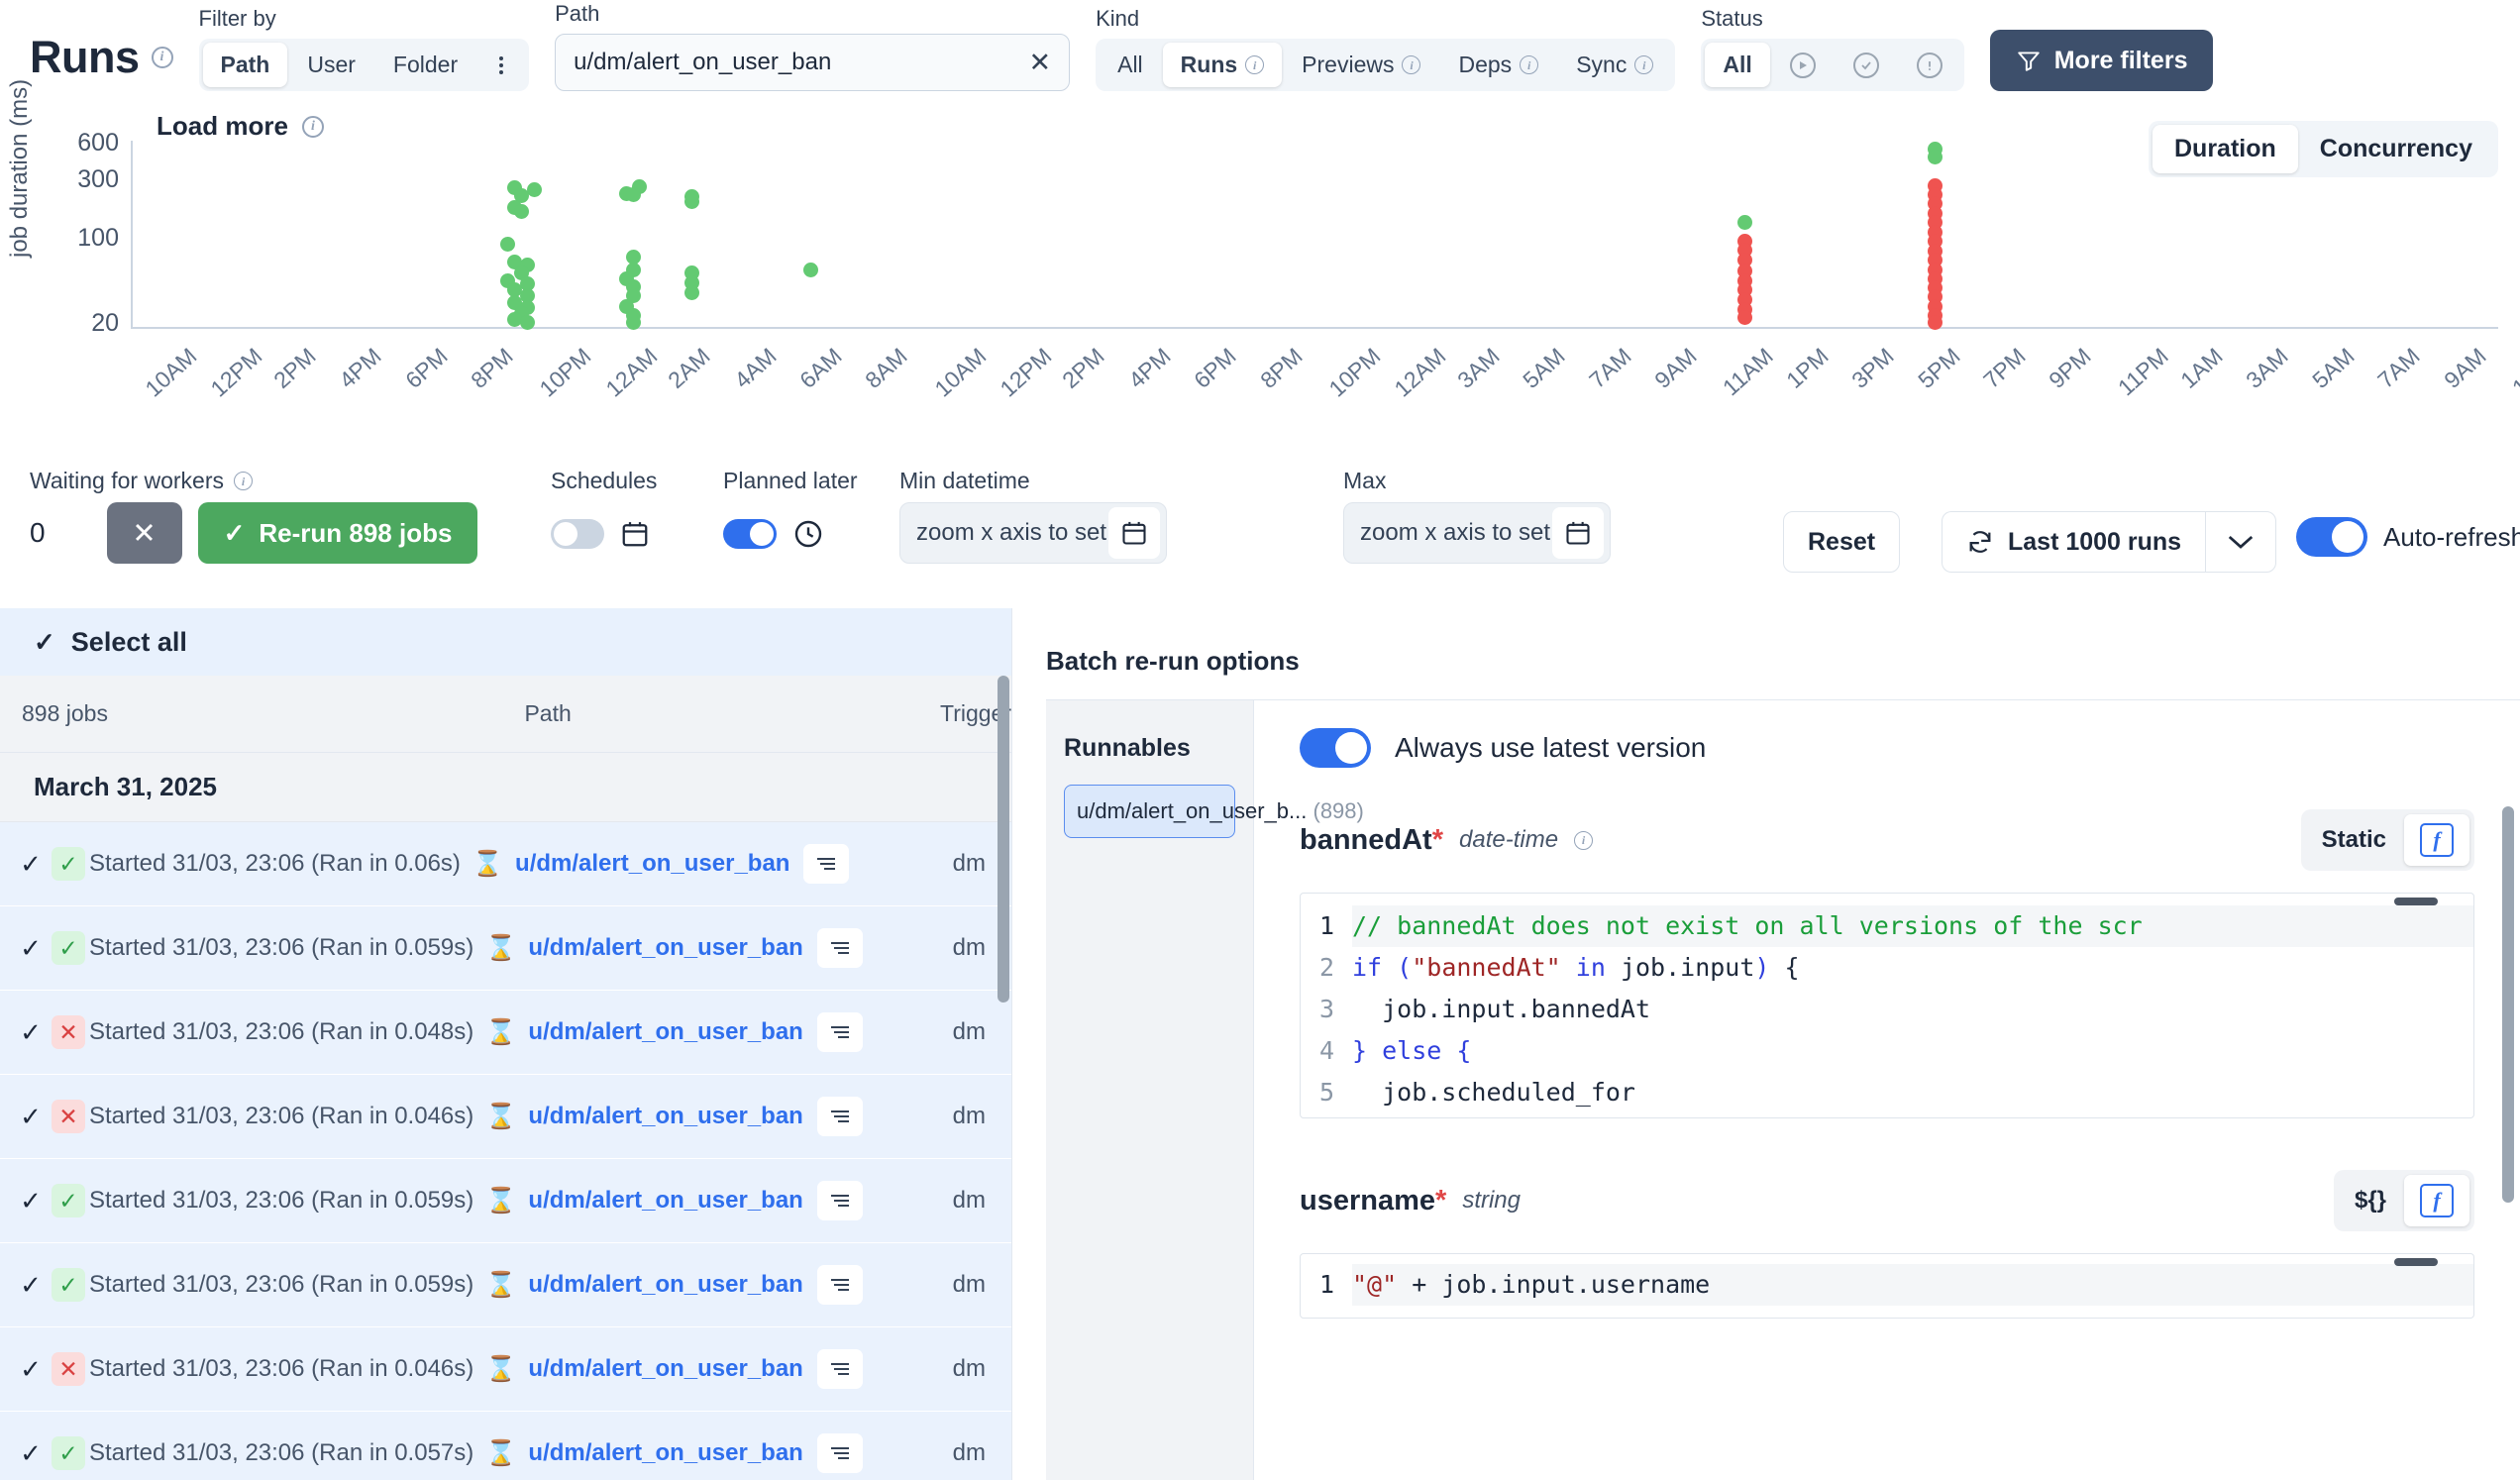  I want to click on status-running-button, so click(1803, 65).